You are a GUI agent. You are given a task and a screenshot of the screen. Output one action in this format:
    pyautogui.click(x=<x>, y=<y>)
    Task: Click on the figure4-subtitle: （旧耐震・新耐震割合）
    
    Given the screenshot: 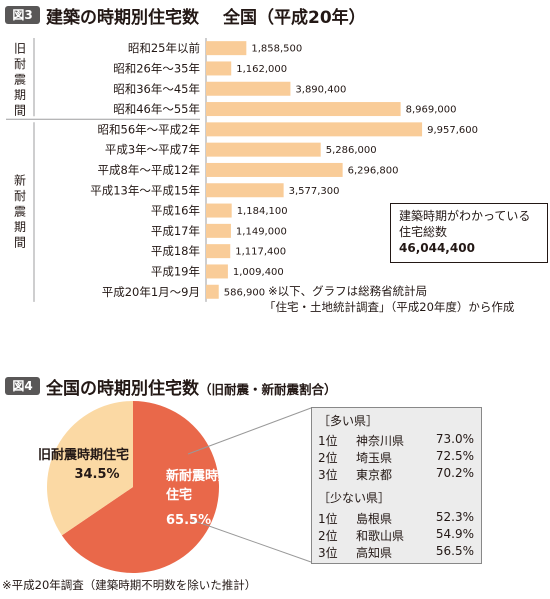 What is the action you would take?
    pyautogui.click(x=268, y=389)
    